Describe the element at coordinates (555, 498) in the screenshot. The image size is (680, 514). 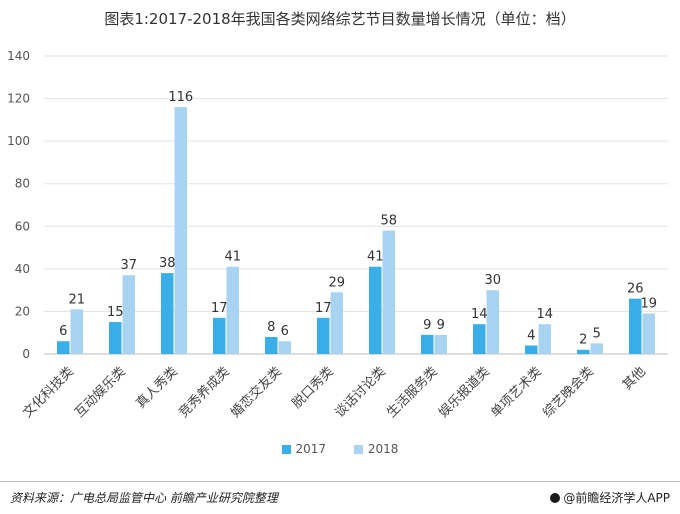
I see `brand-logo-icon` at that location.